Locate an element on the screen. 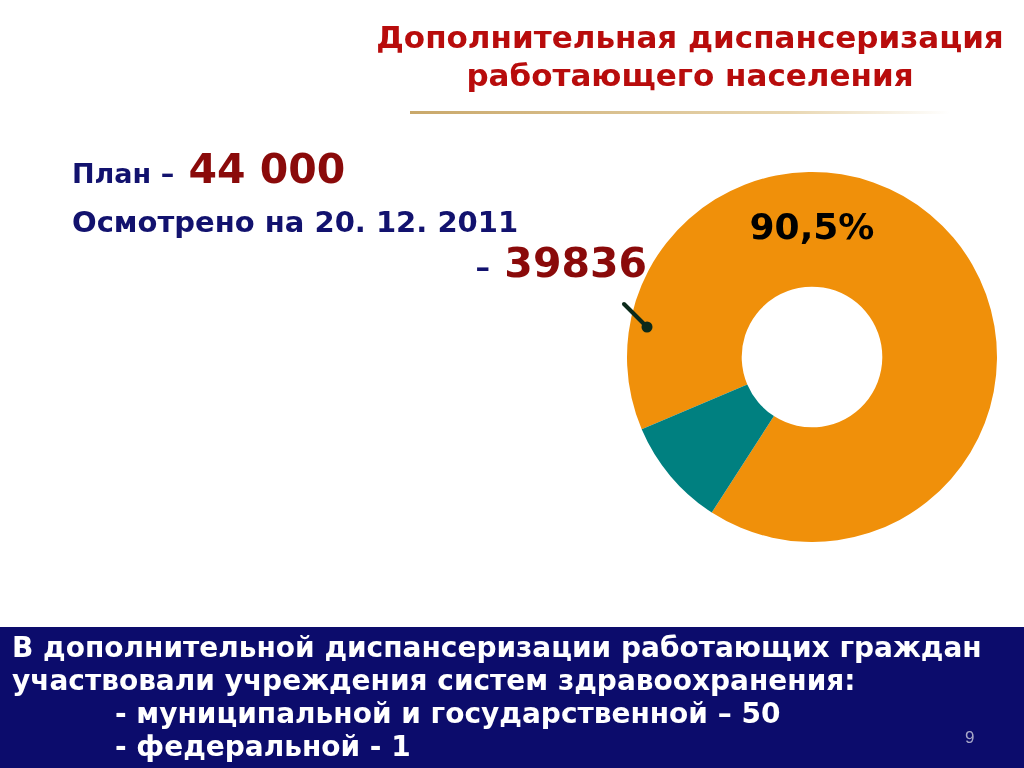  text: - муниципальной и государственной – 50 is located at coordinates (448, 713).